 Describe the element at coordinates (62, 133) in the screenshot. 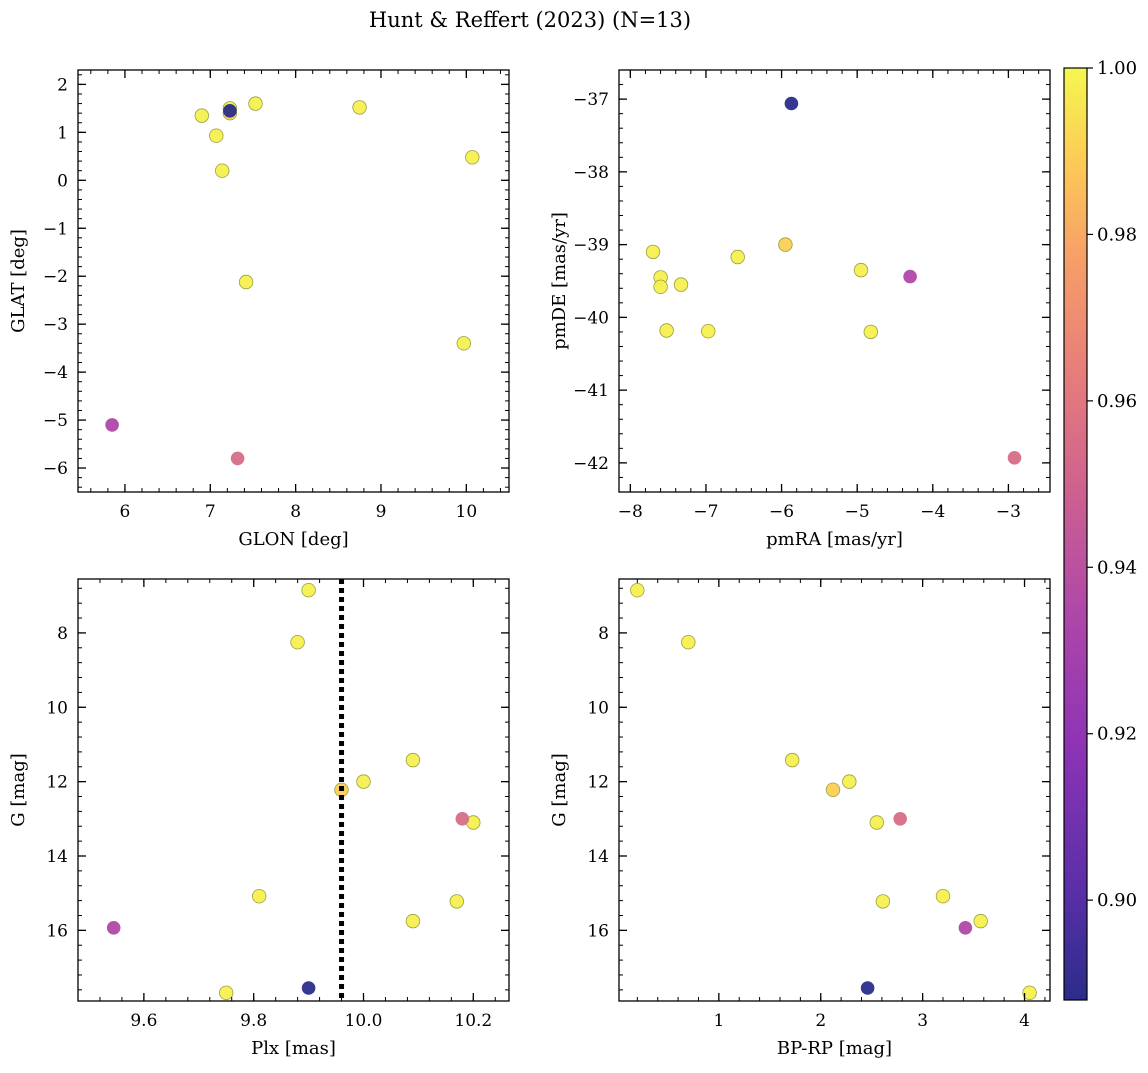

I see `y-tick-label: 1` at that location.